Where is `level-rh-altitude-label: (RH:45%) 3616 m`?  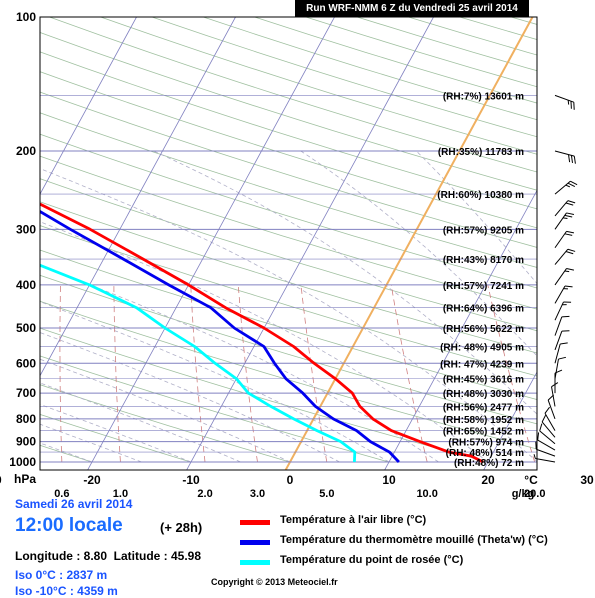
level-rh-altitude-label: (RH:45%) 3616 m is located at coordinates (483, 380).